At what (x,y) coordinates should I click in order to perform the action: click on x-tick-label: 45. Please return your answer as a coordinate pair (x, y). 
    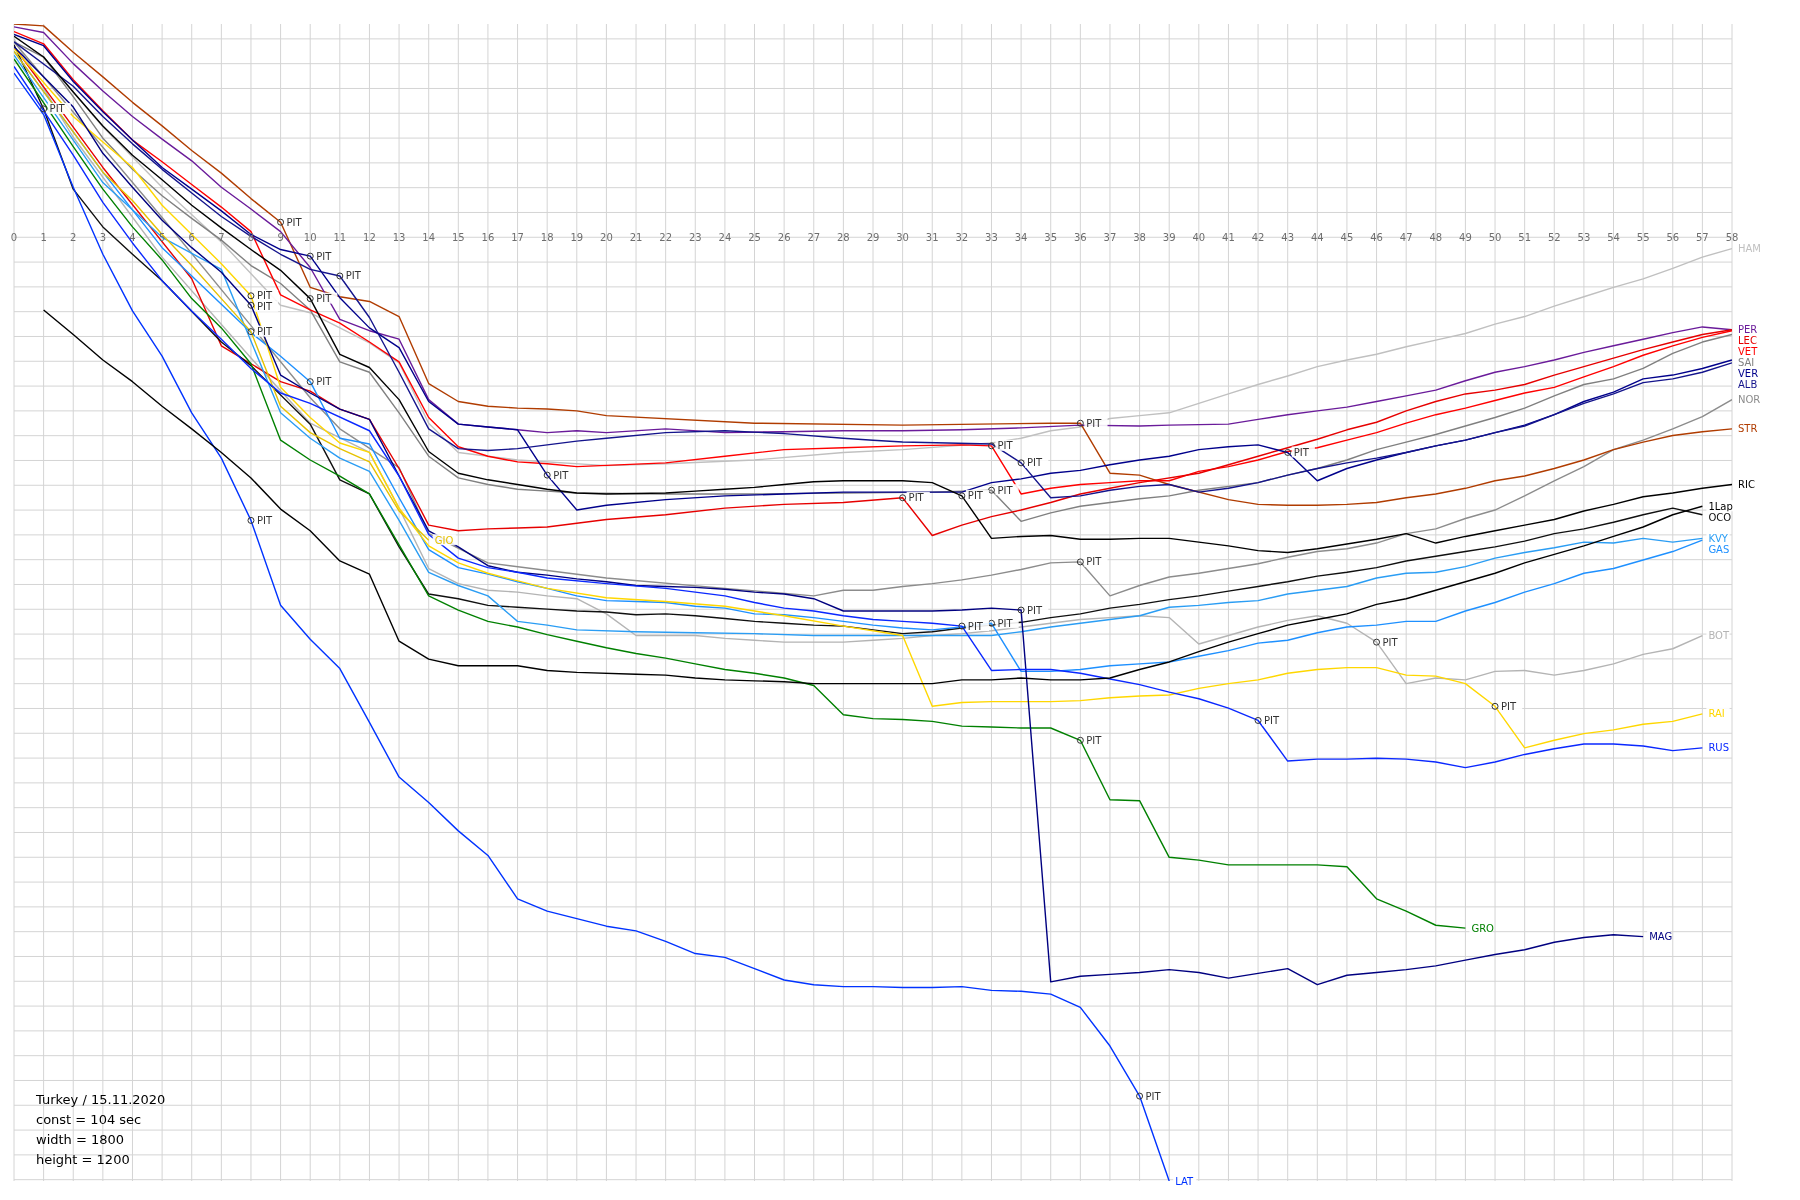
    Looking at the image, I should click on (1347, 237).